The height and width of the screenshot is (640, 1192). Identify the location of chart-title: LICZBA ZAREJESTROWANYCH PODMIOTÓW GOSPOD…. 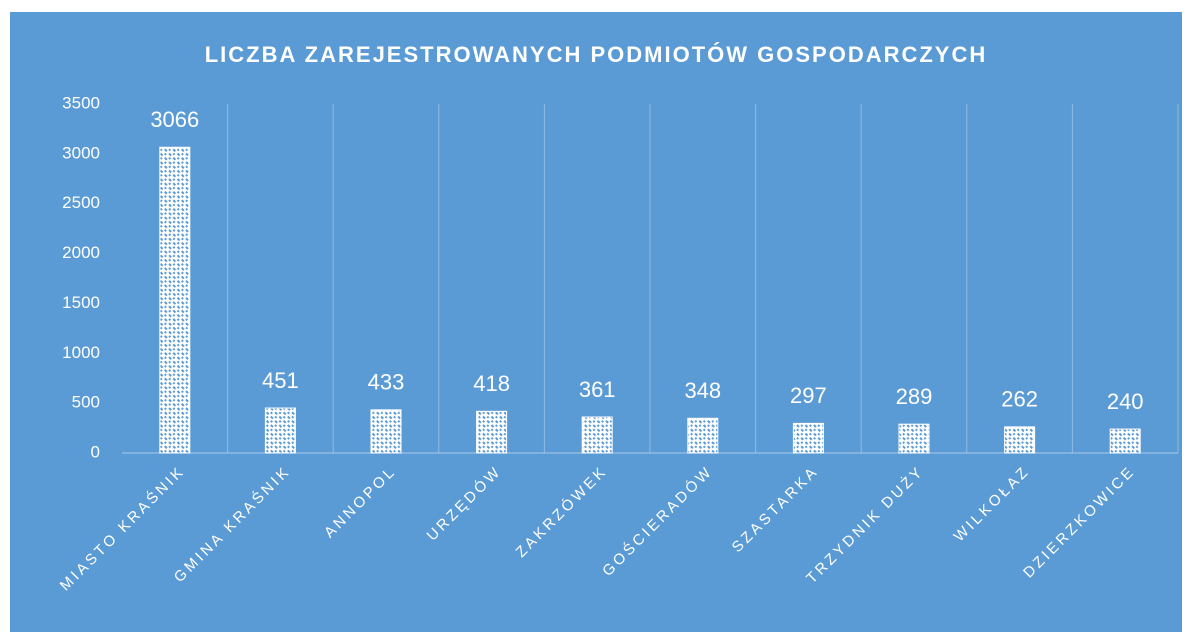
(596, 54).